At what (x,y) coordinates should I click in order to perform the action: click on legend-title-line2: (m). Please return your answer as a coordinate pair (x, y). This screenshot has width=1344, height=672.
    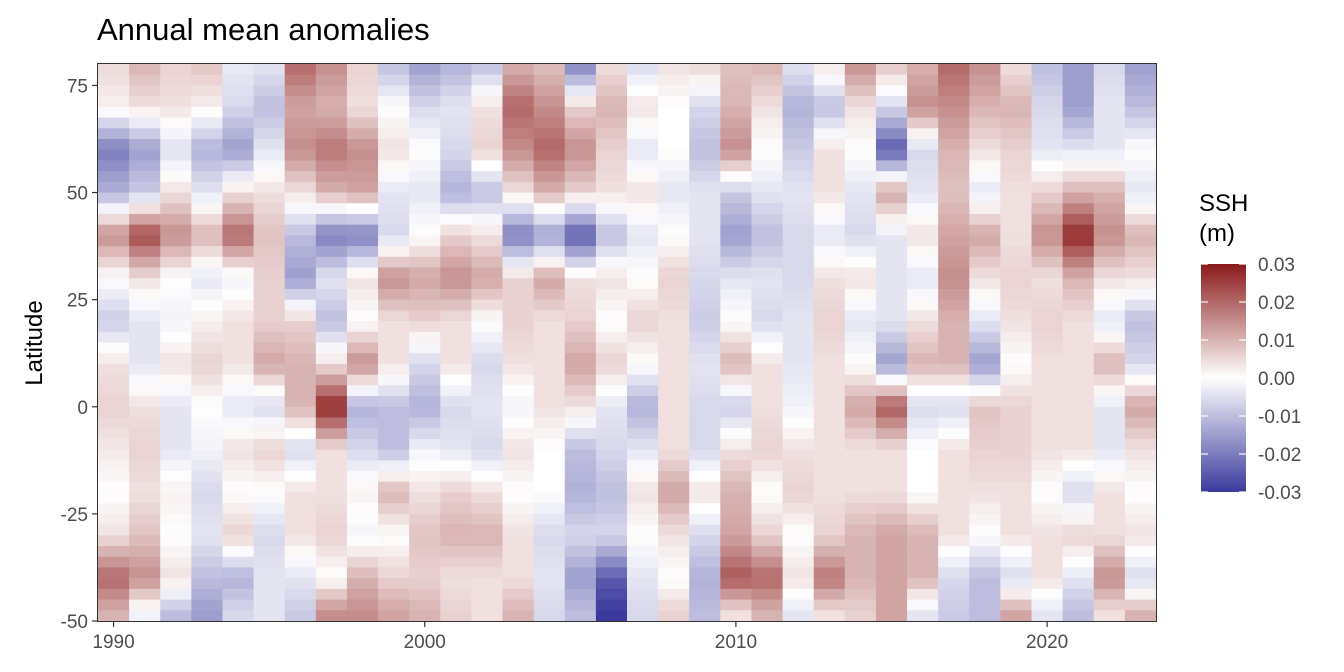
    Looking at the image, I should click on (1217, 233).